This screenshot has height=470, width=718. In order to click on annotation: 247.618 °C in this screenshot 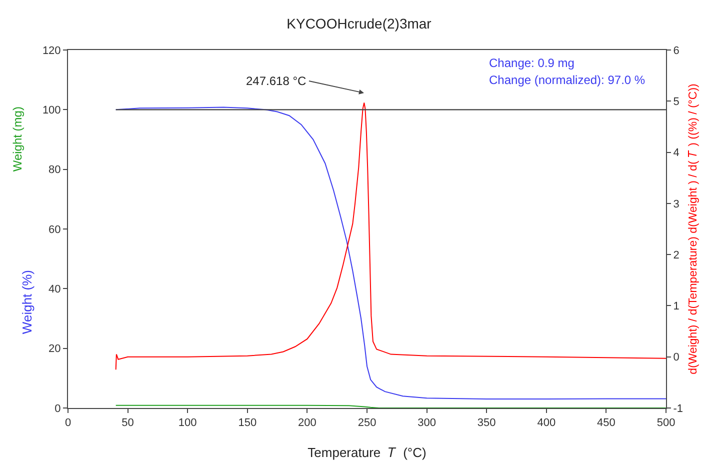, I will do `click(276, 81)`.